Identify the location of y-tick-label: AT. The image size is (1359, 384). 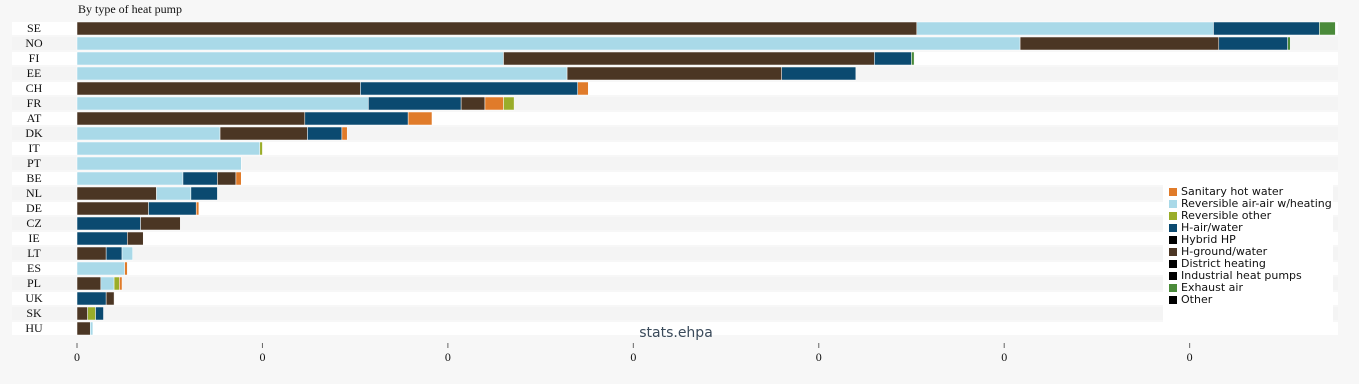
(34, 118).